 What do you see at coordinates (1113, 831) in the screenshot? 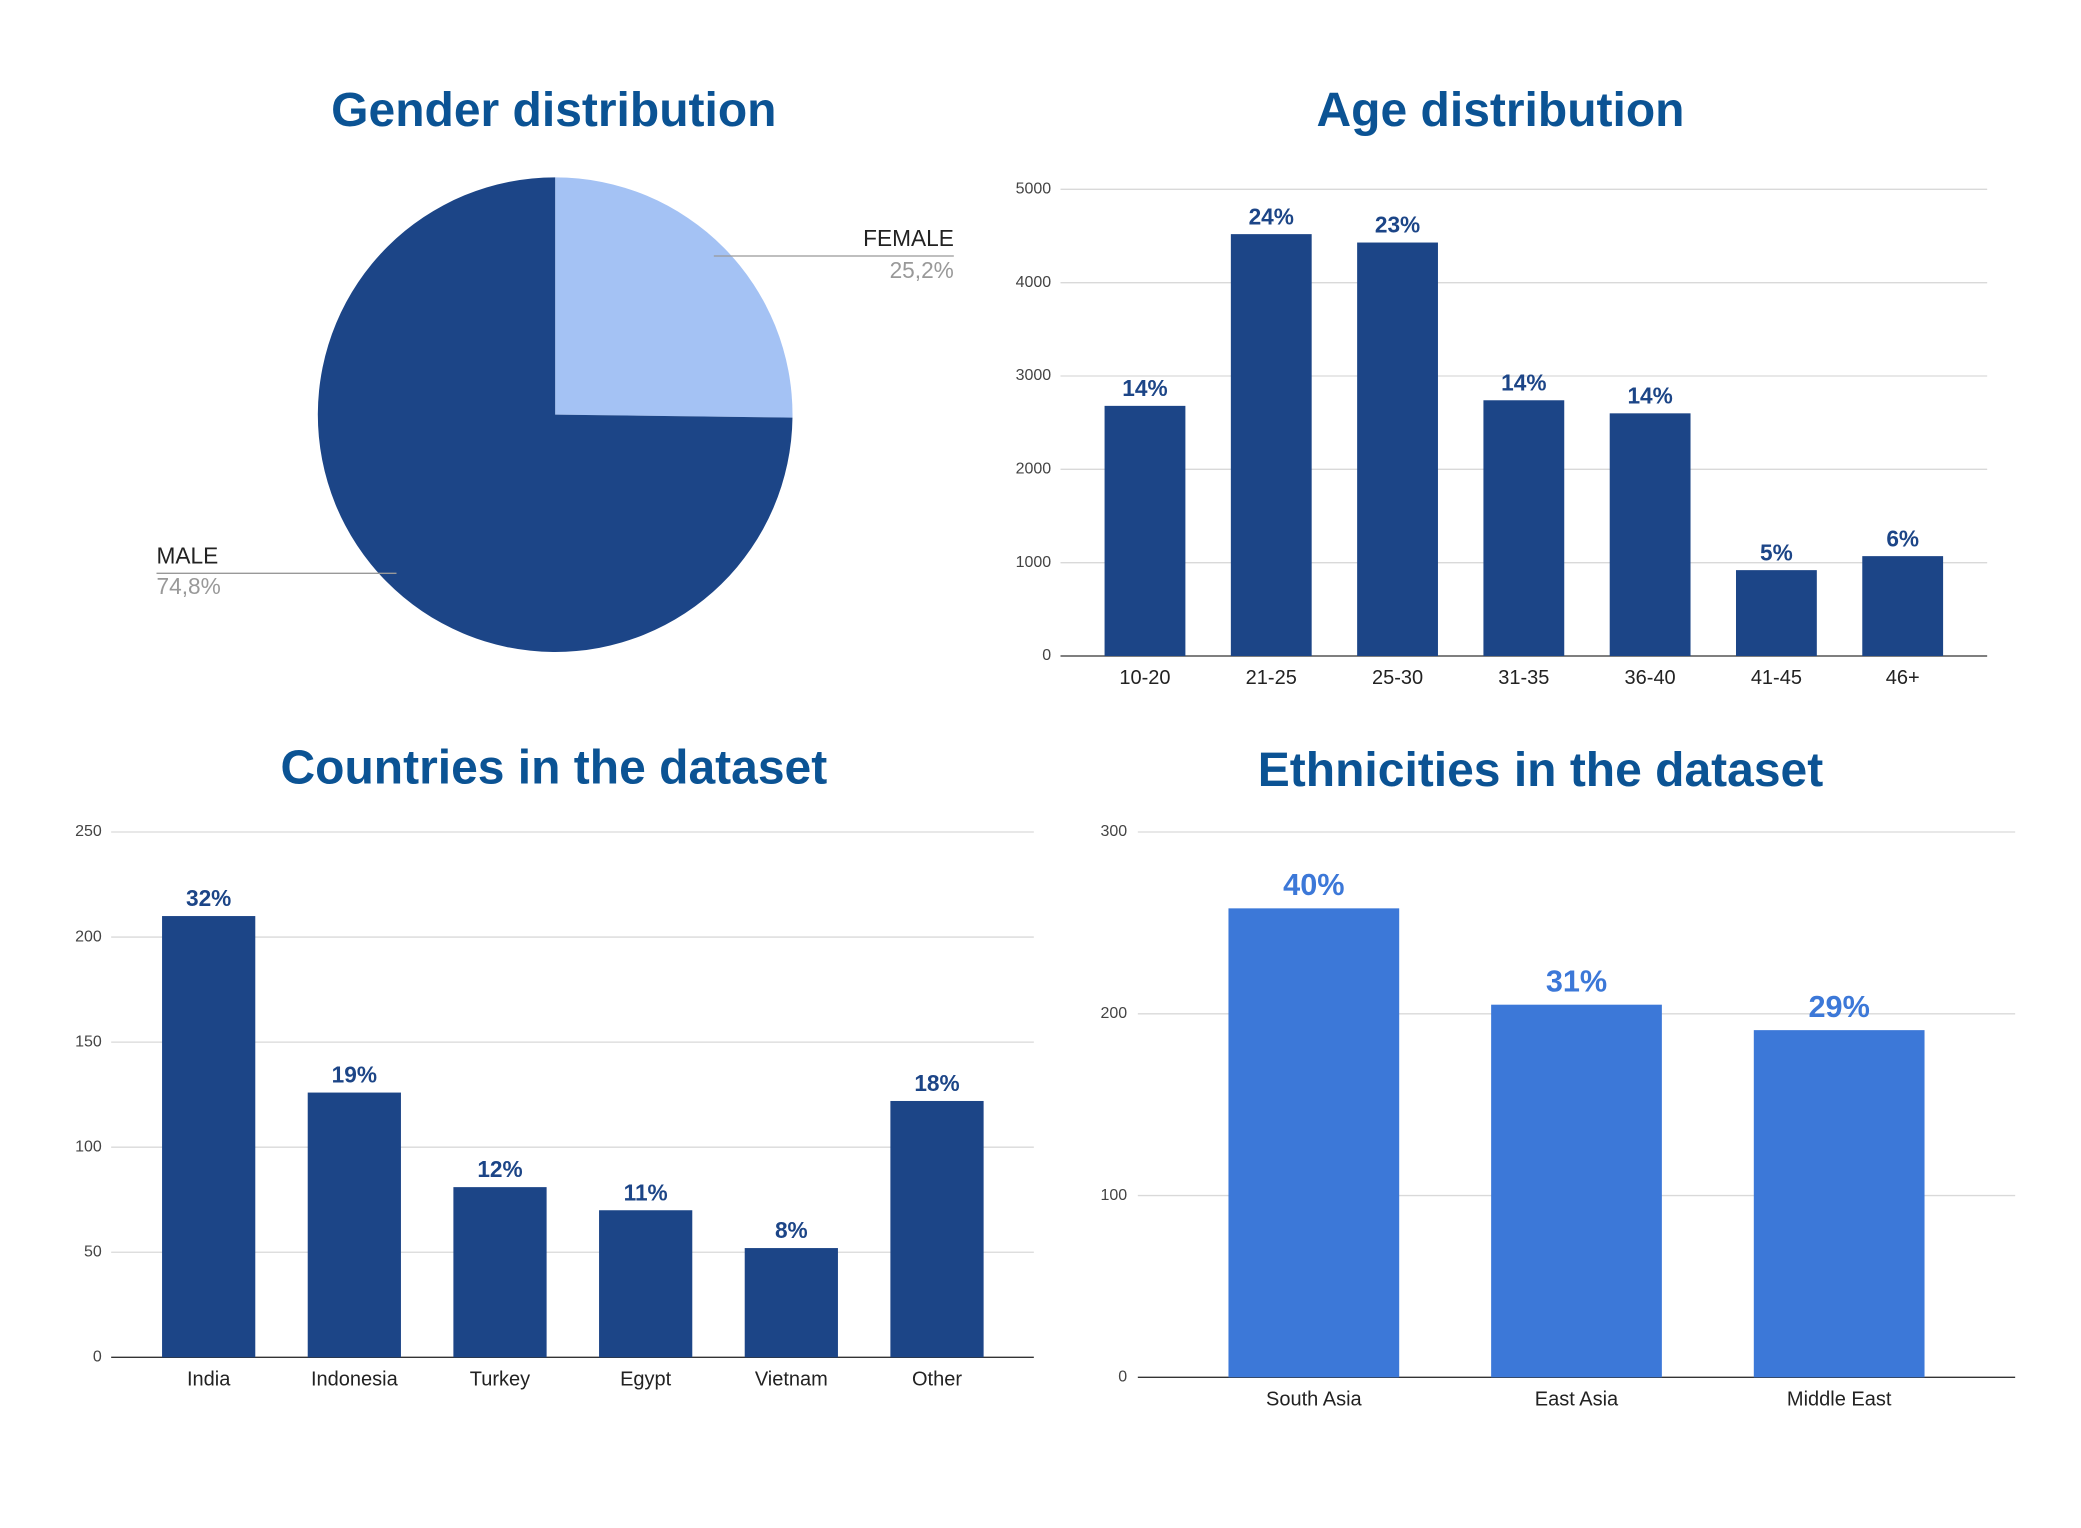
I see `y-tick-label: 300` at bounding box center [1113, 831].